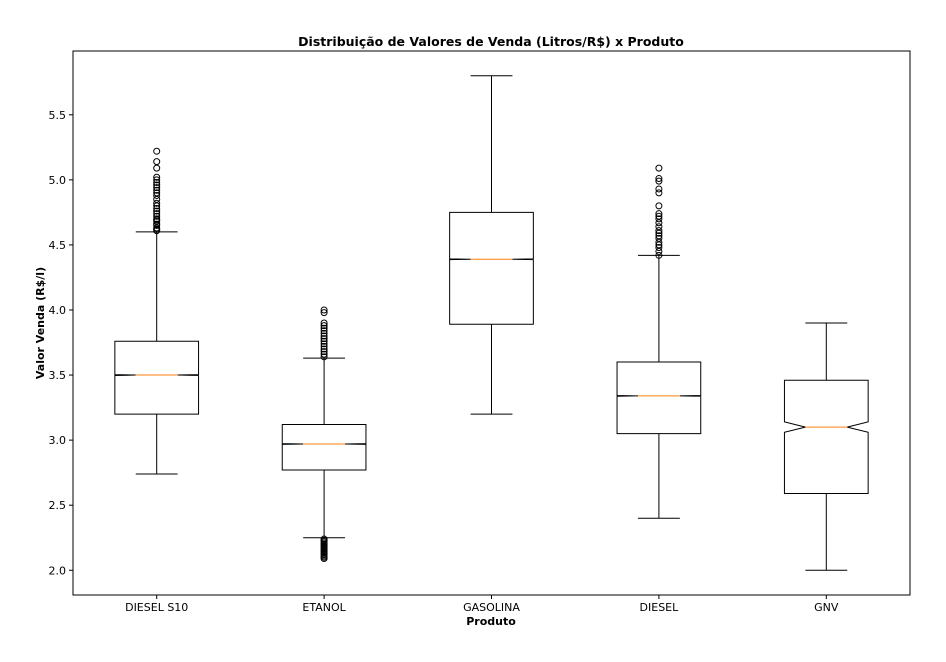  Describe the element at coordinates (40, 323) in the screenshot. I see `y-axis-label: Valor Venda (R$/l)` at that location.